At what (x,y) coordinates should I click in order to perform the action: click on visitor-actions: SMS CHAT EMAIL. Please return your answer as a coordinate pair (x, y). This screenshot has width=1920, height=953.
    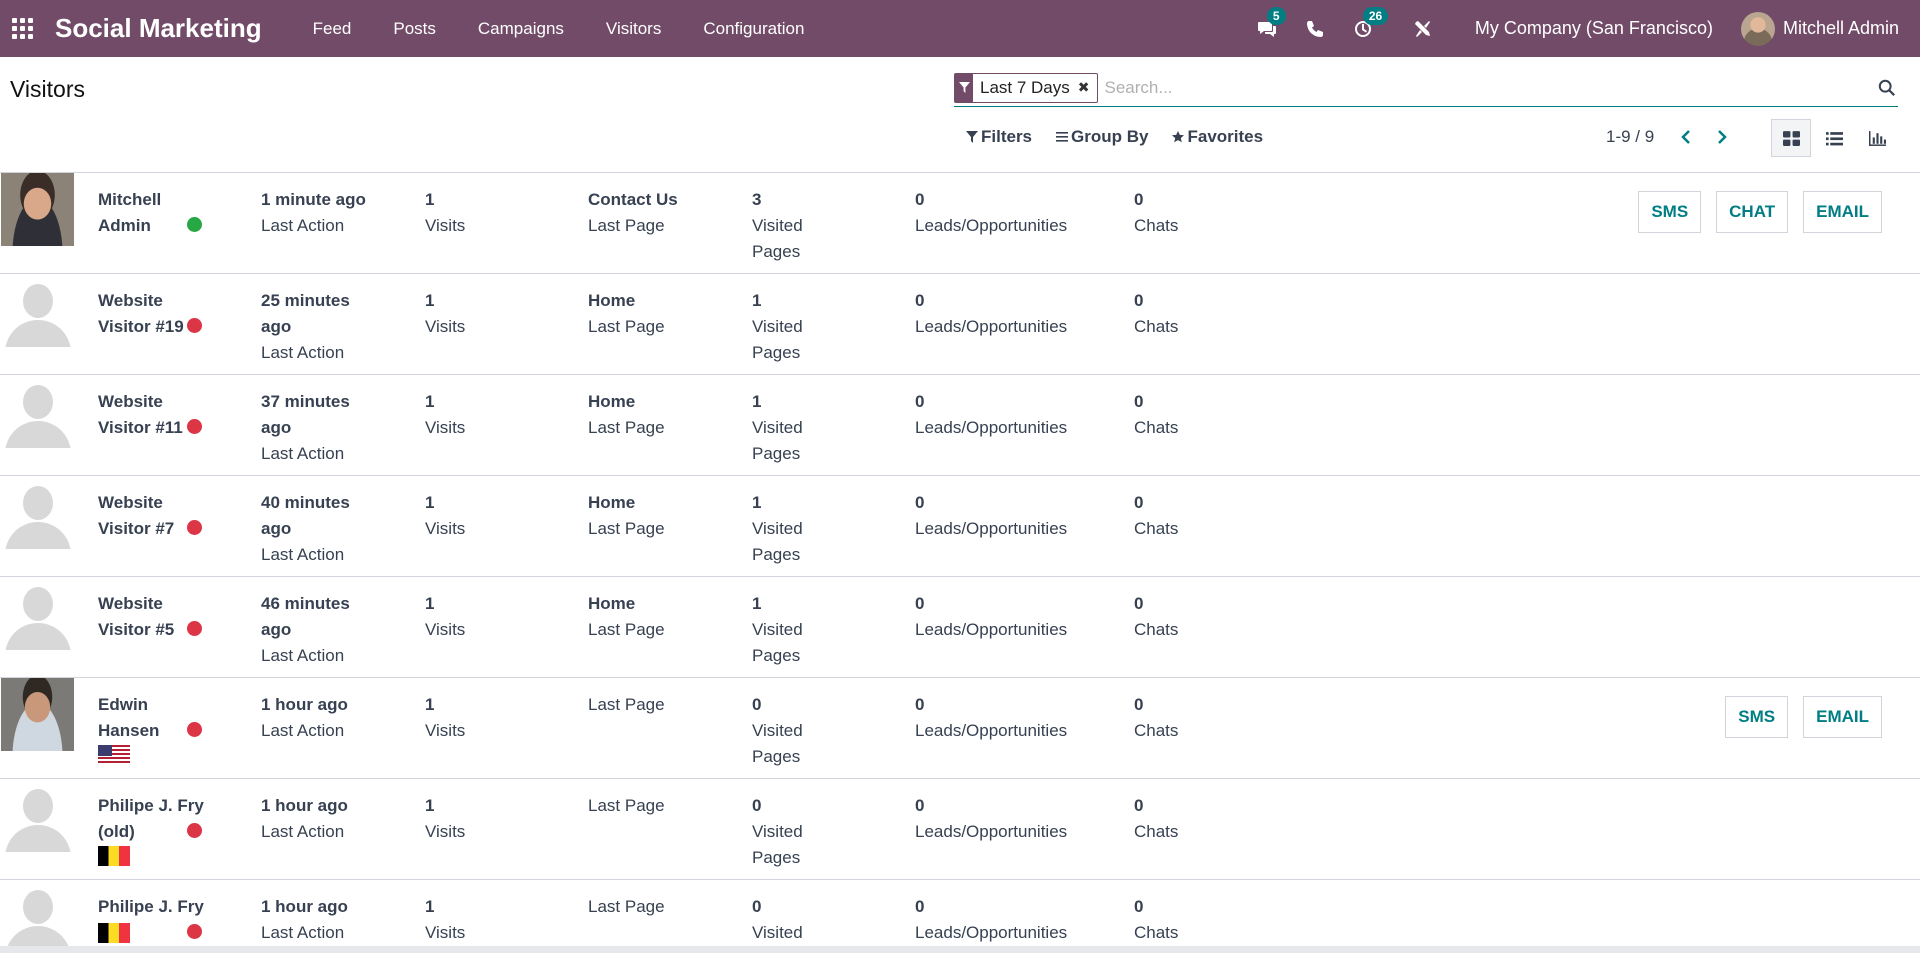
    Looking at the image, I should click on (1752, 212).